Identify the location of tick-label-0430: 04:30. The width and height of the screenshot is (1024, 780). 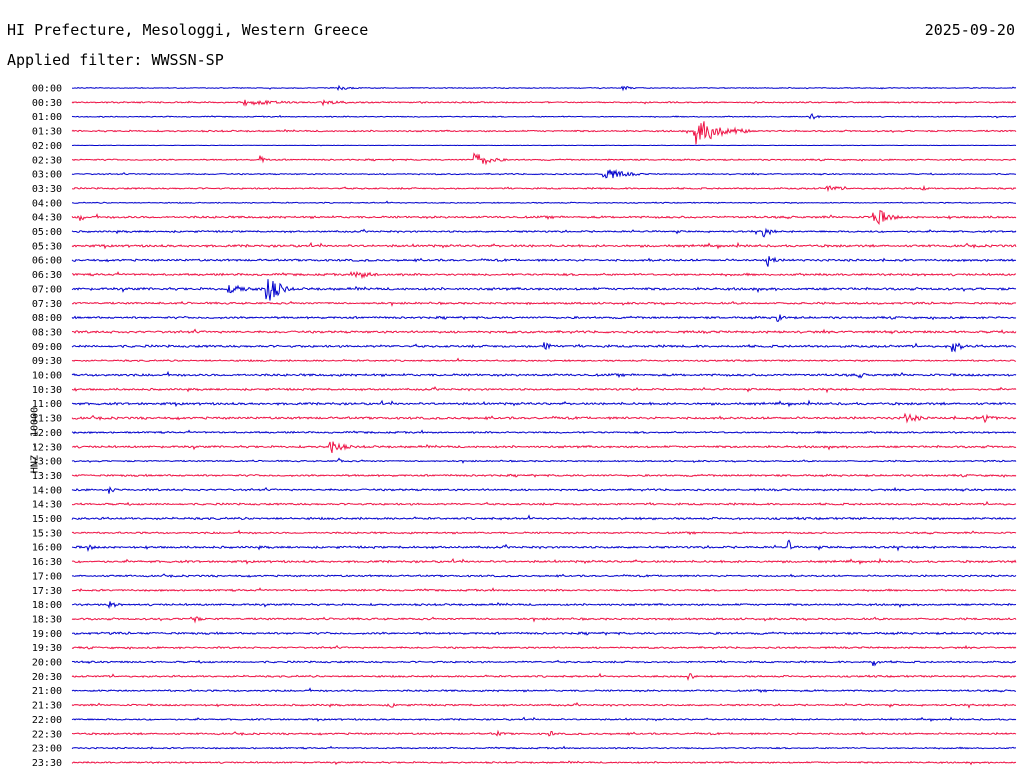
(47, 218).